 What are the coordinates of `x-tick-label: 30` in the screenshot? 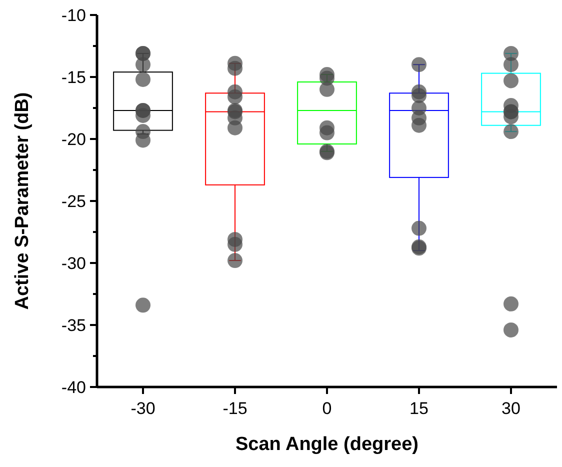 It's located at (511, 408).